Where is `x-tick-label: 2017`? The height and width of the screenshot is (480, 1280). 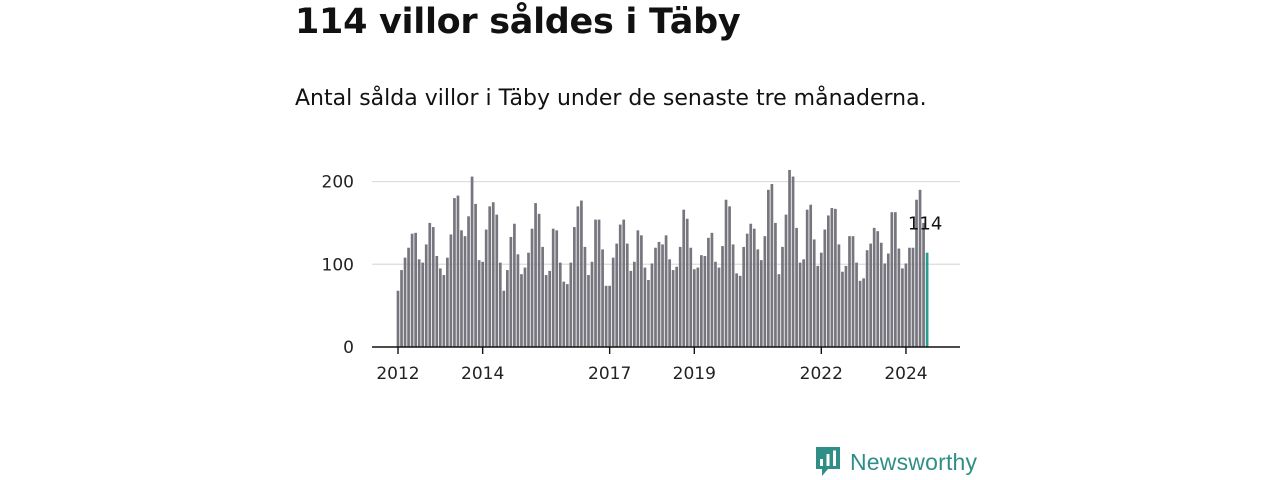 x-tick-label: 2017 is located at coordinates (609, 374).